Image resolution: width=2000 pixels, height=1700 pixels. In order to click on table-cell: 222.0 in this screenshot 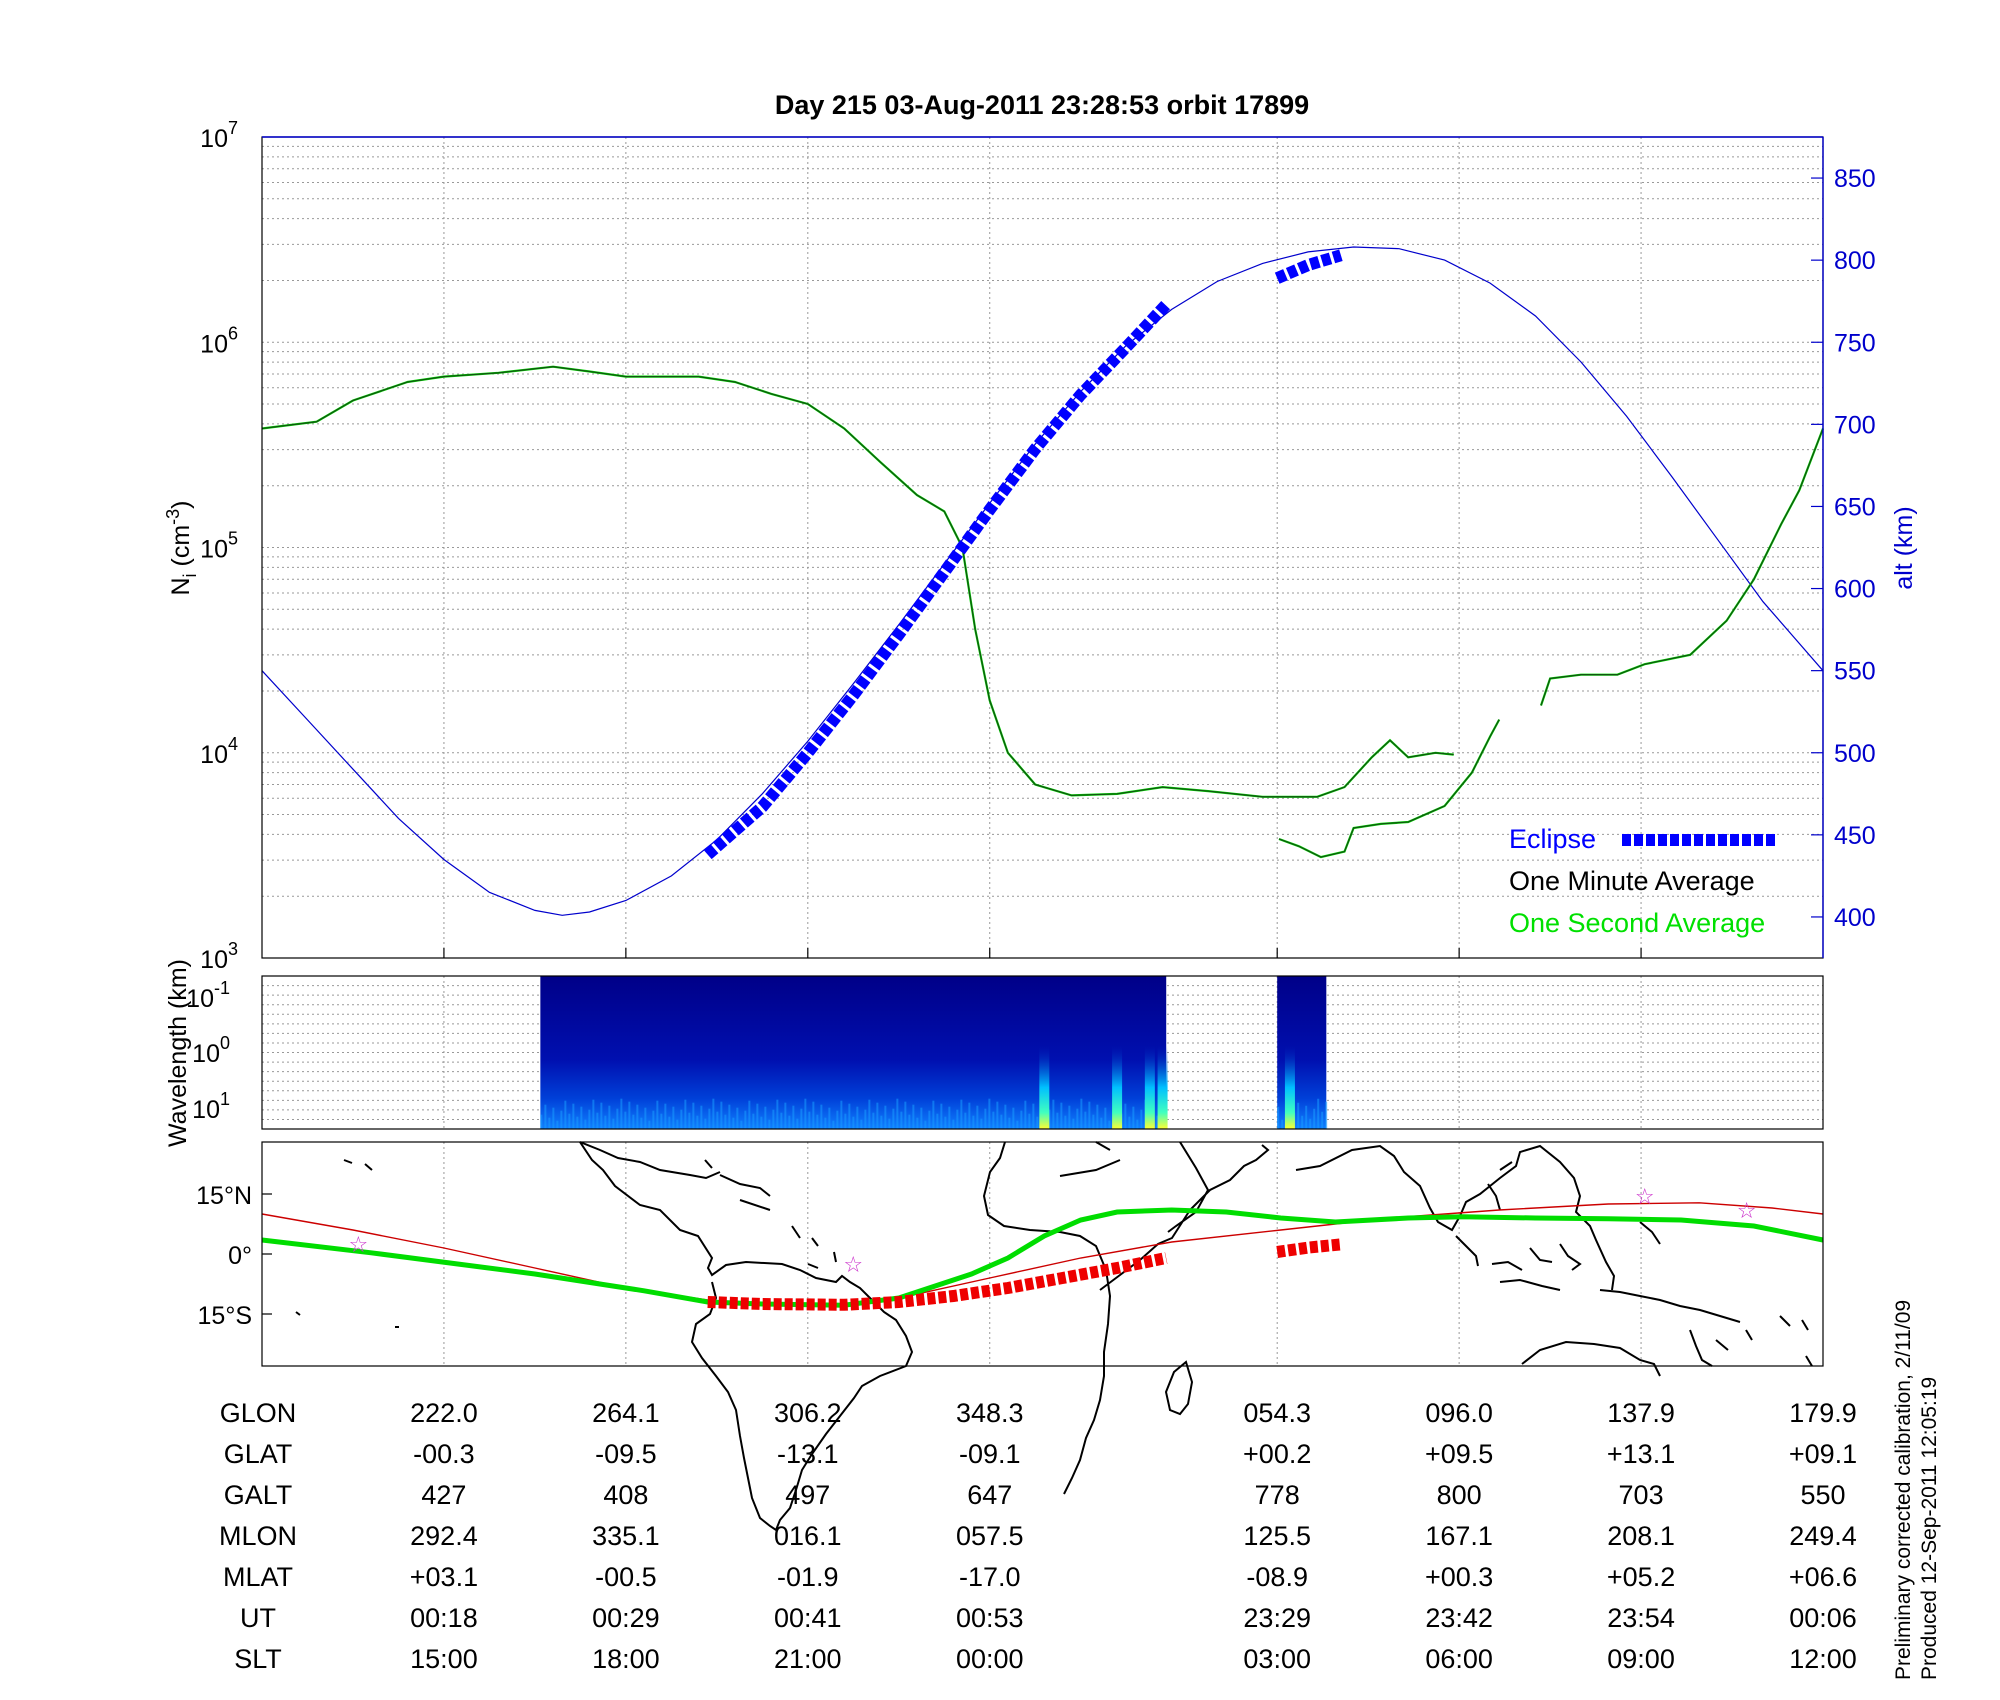, I will do `click(444, 1413)`.